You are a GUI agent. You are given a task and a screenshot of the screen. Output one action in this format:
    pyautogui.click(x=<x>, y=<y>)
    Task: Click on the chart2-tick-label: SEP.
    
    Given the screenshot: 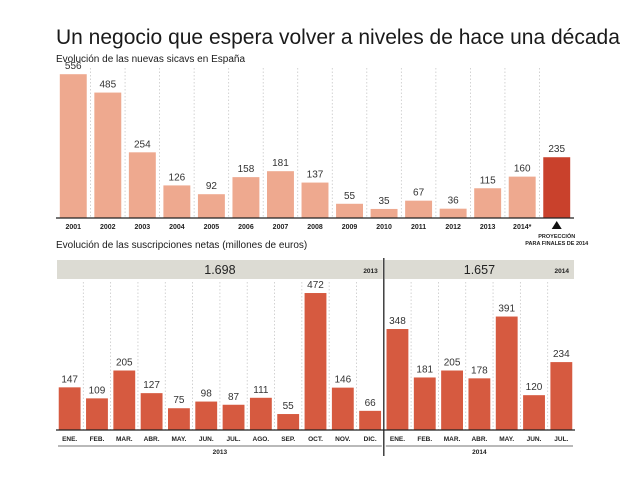 What is the action you would take?
    pyautogui.click(x=288, y=439)
    